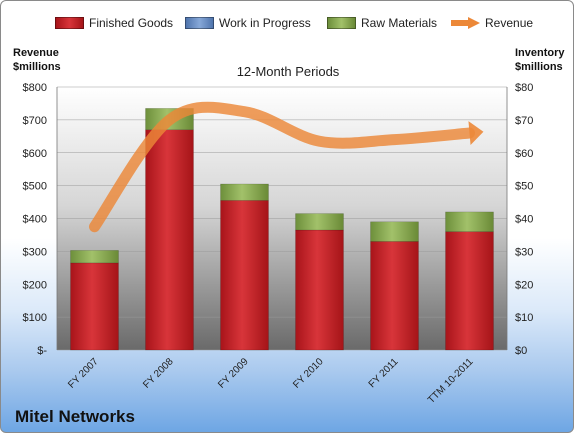 This screenshot has width=574, height=433. I want to click on right-tick-label: $20, so click(524, 285).